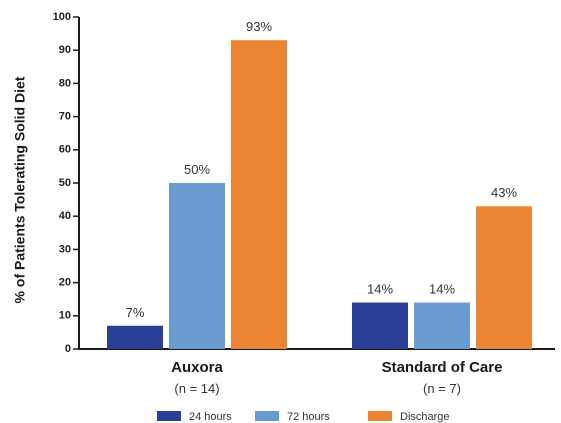 The image size is (561, 423). I want to click on legend: 24 hours 72 hours Discharge, so click(303, 417).